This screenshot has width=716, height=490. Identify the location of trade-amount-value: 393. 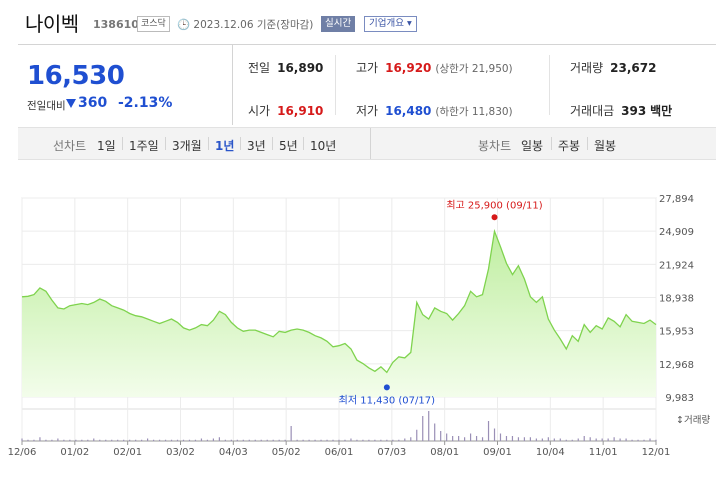
(634, 111).